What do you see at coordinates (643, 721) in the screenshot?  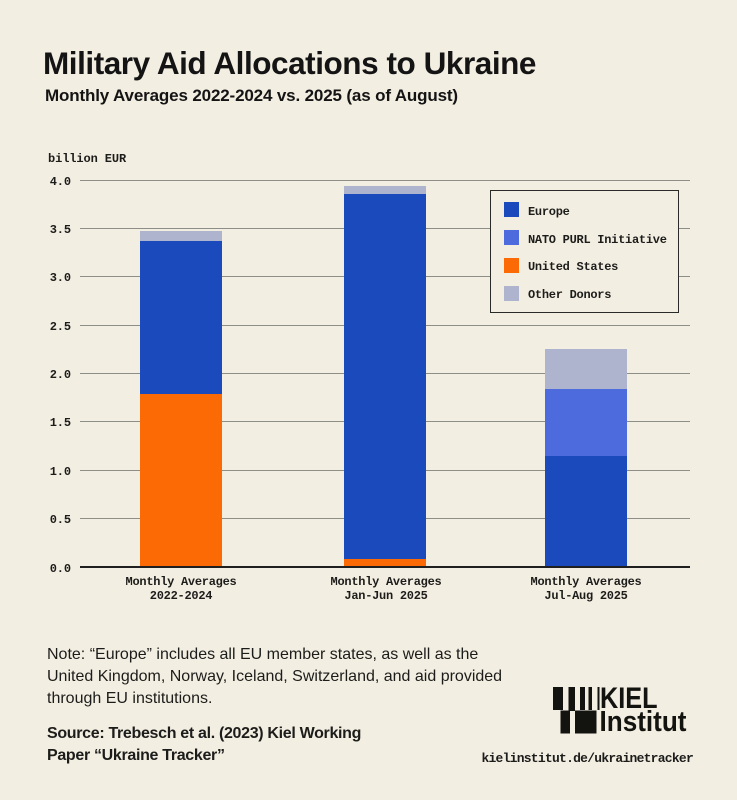 I see `svg-text: Institut` at bounding box center [643, 721].